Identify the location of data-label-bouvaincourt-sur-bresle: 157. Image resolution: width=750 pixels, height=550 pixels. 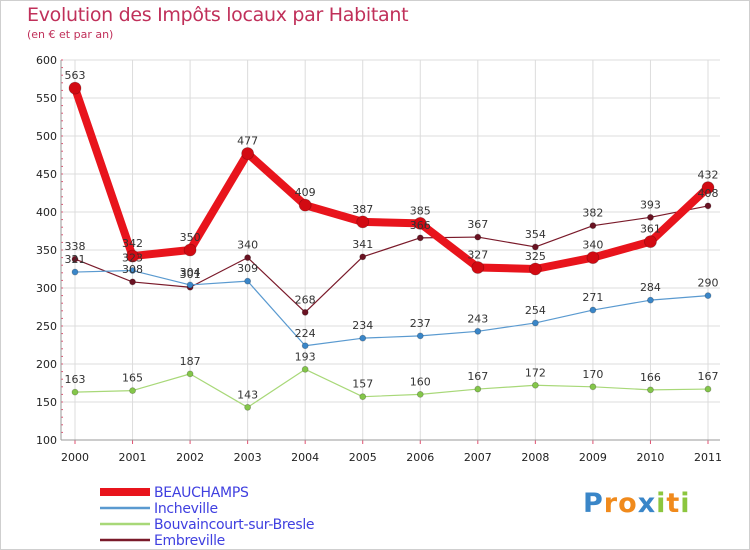
(362, 384).